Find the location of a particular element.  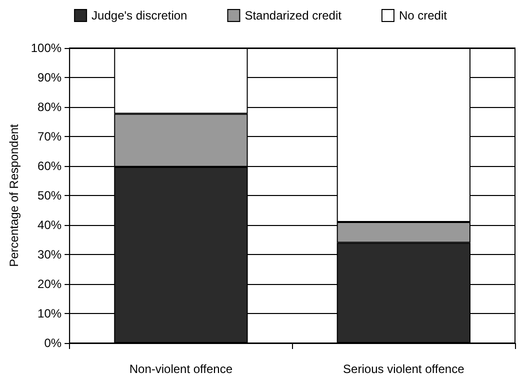

y-tick-label: 100% is located at coordinates (46, 48).